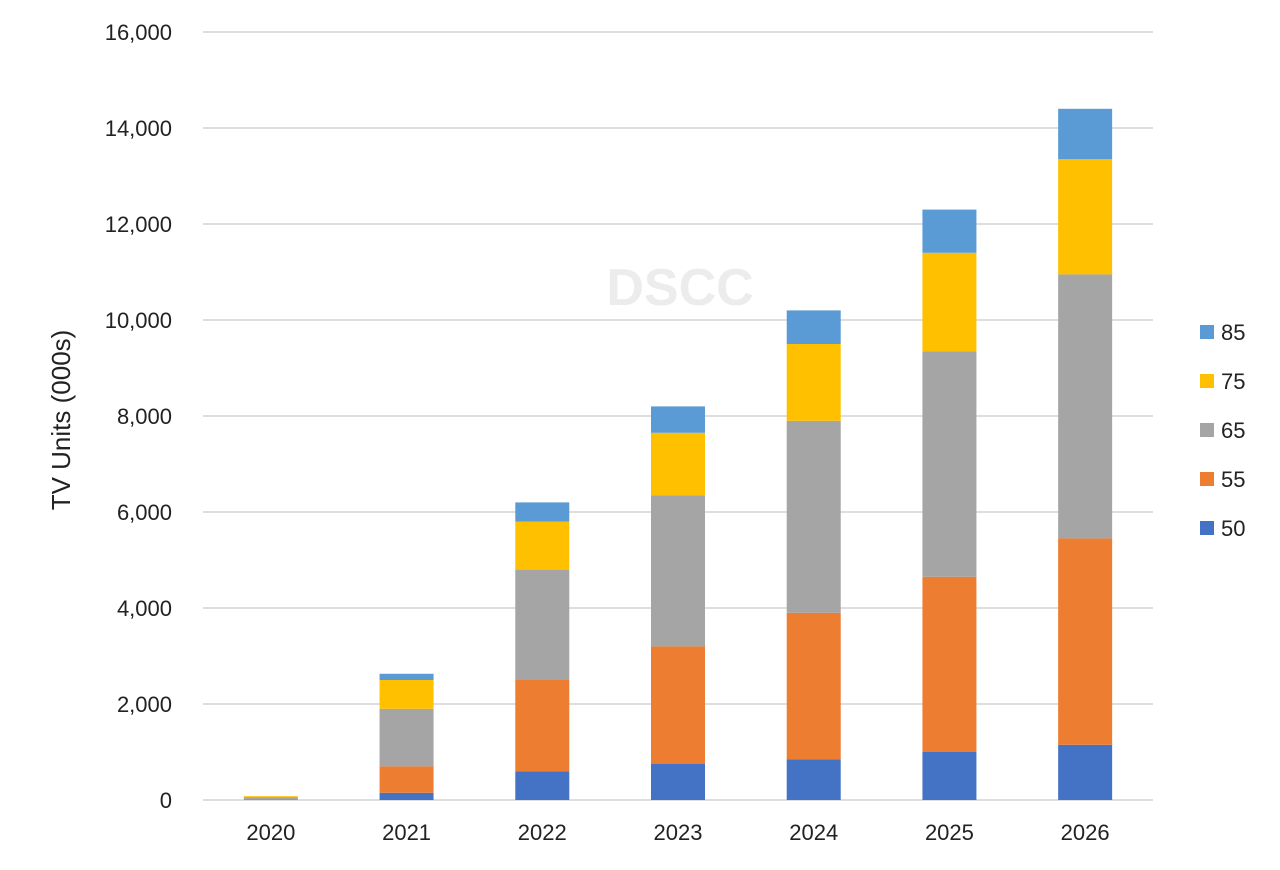  What do you see at coordinates (813, 832) in the screenshot?
I see `x-tick-label-2024: 2024` at bounding box center [813, 832].